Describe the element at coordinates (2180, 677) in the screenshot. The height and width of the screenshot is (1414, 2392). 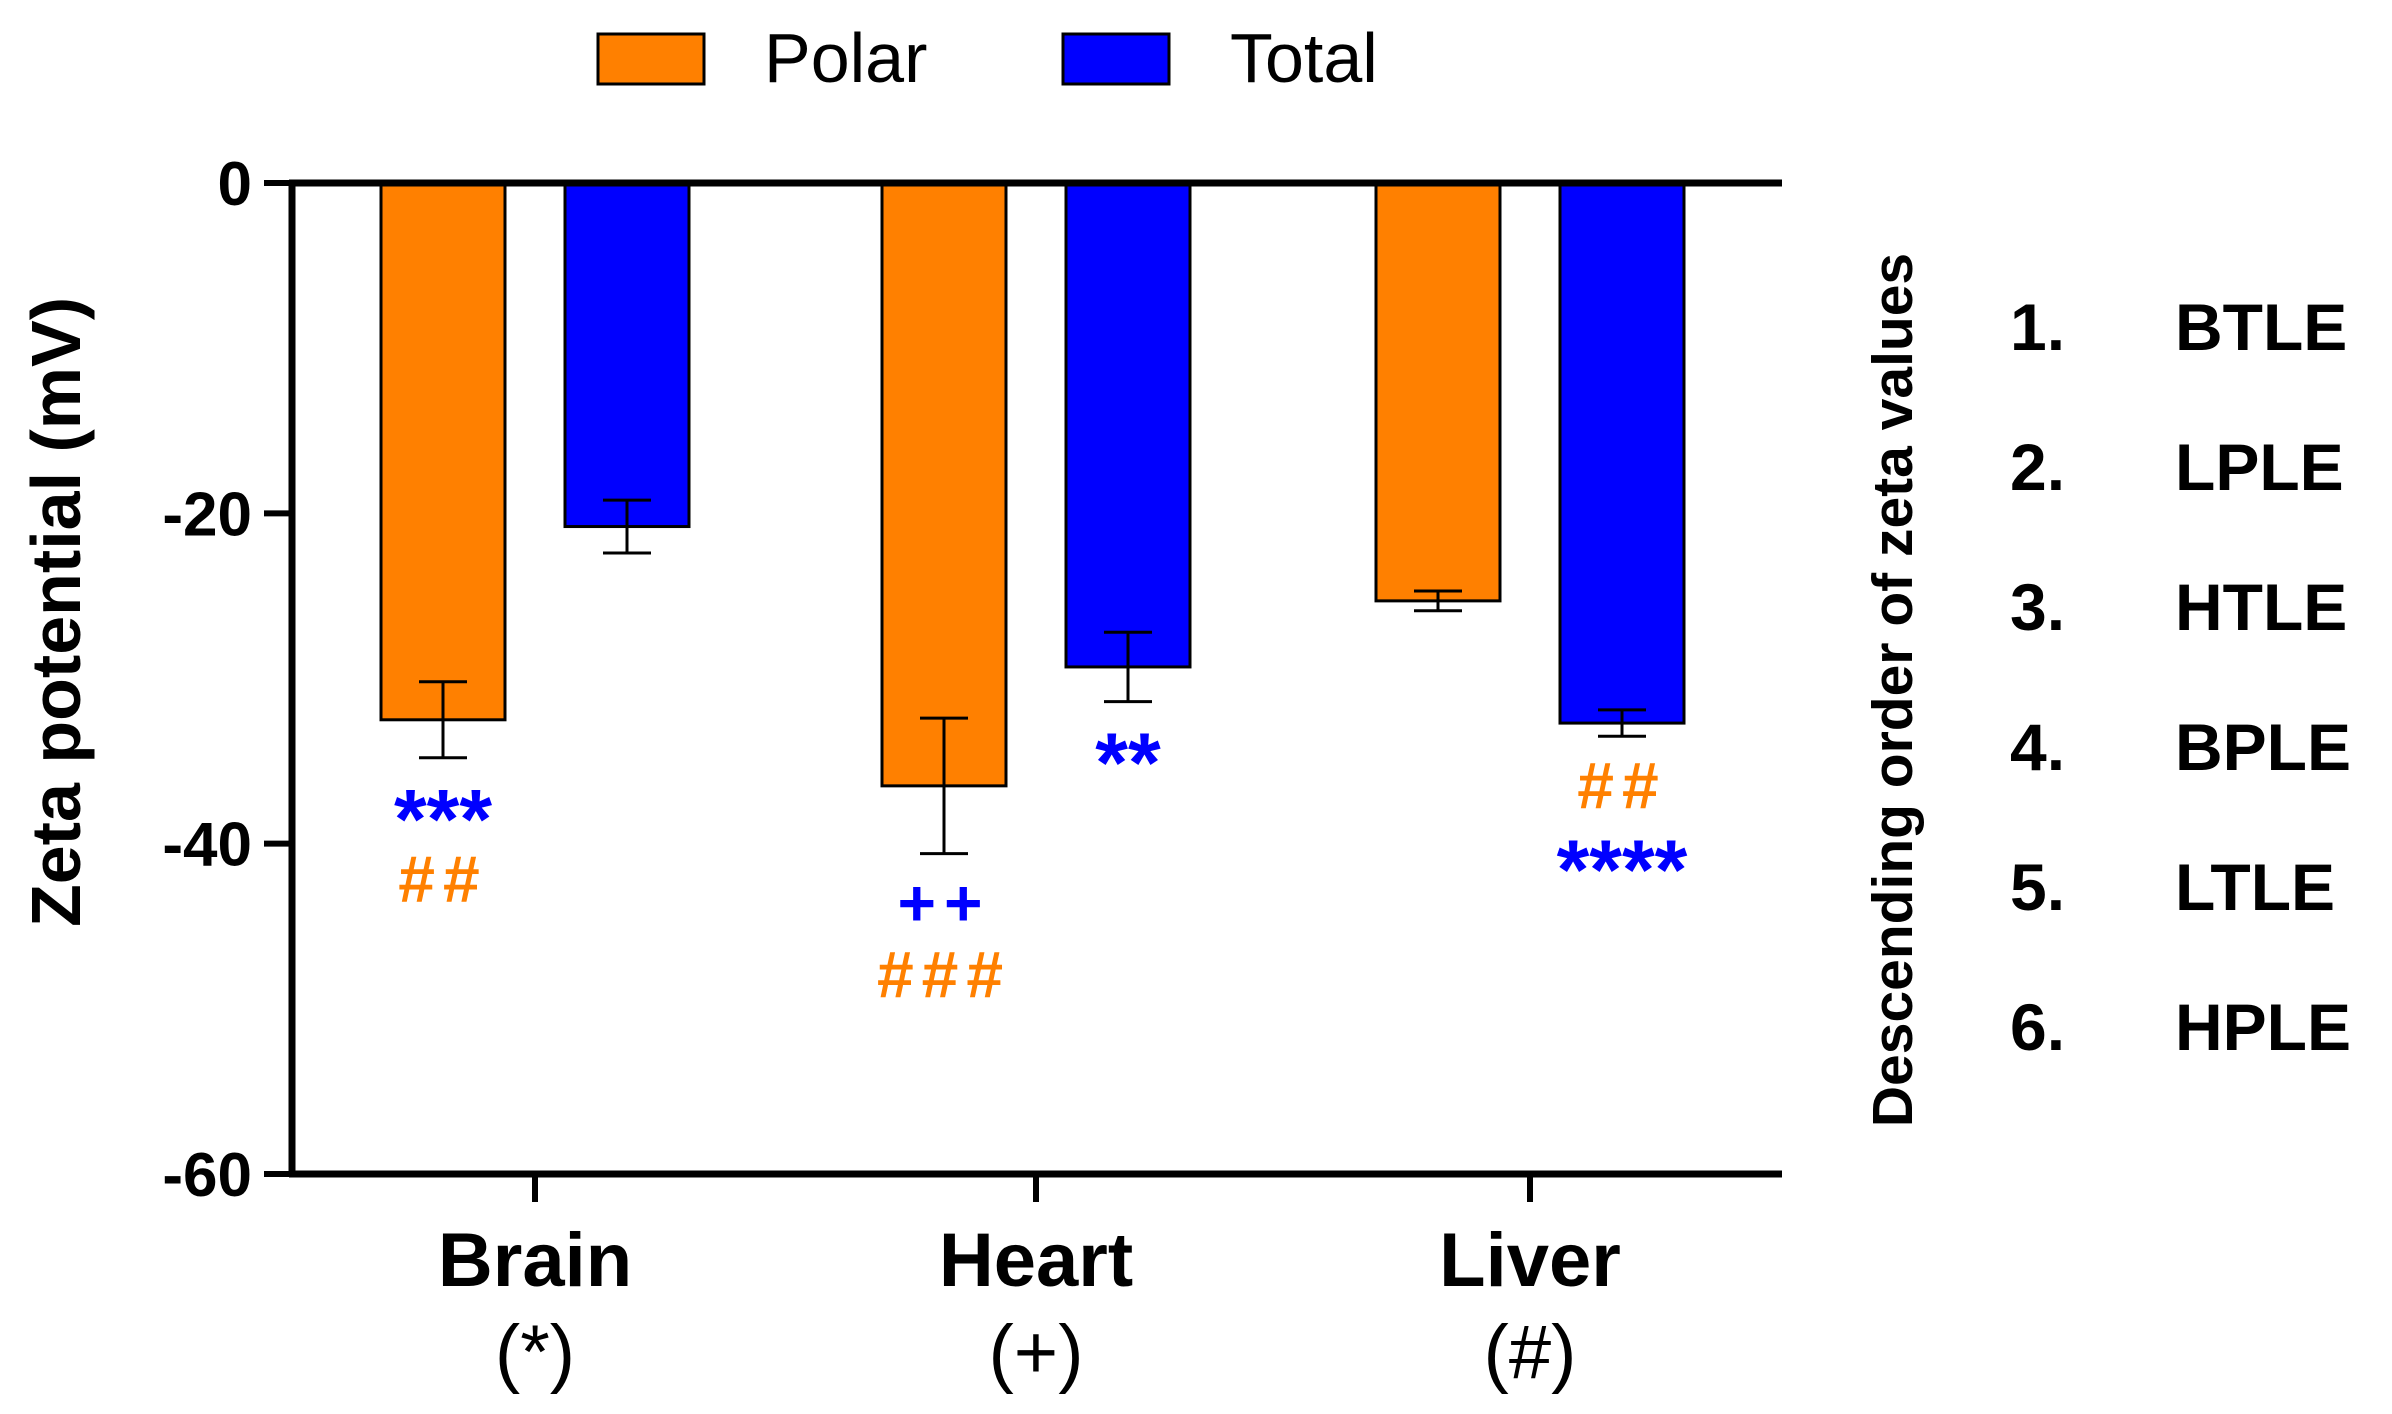
I see `side-panel-list: 1. BTLE 2. LPLE 3. HTLE 4. BPLE 5. LTLE 6. HPLE` at that location.